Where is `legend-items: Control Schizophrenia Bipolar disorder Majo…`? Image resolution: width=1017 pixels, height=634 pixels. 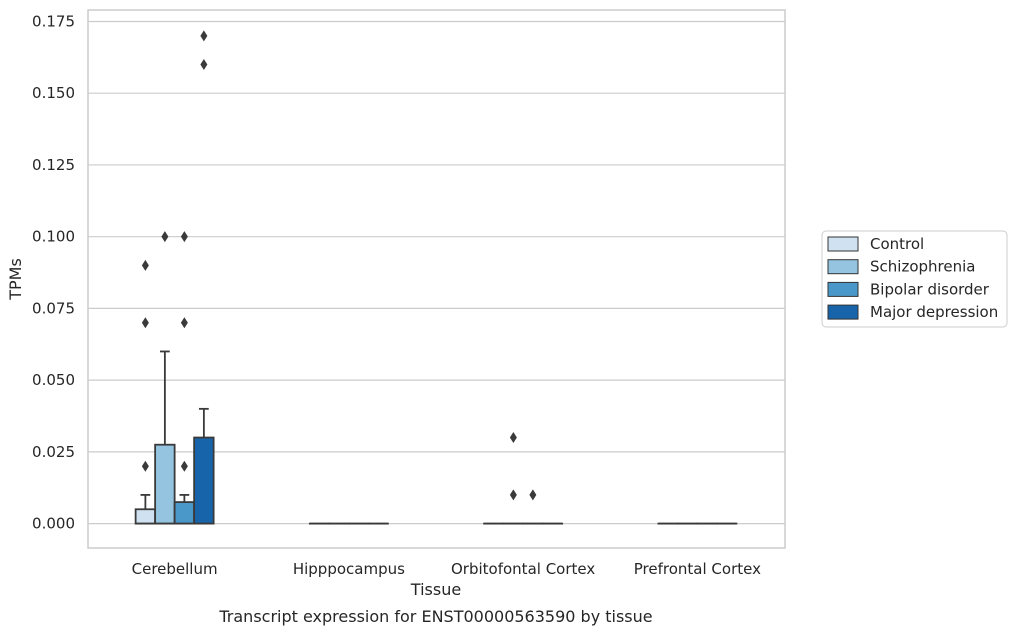 legend-items: Control Schizophrenia Bipolar disorder Majo… is located at coordinates (912, 278).